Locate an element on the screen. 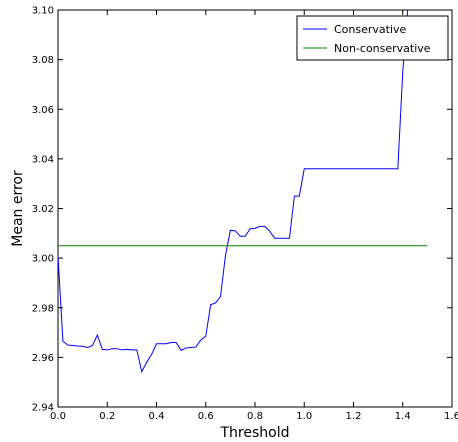 Image resolution: width=458 pixels, height=442 pixels. y-tick-label: 3.04 is located at coordinates (43, 159).